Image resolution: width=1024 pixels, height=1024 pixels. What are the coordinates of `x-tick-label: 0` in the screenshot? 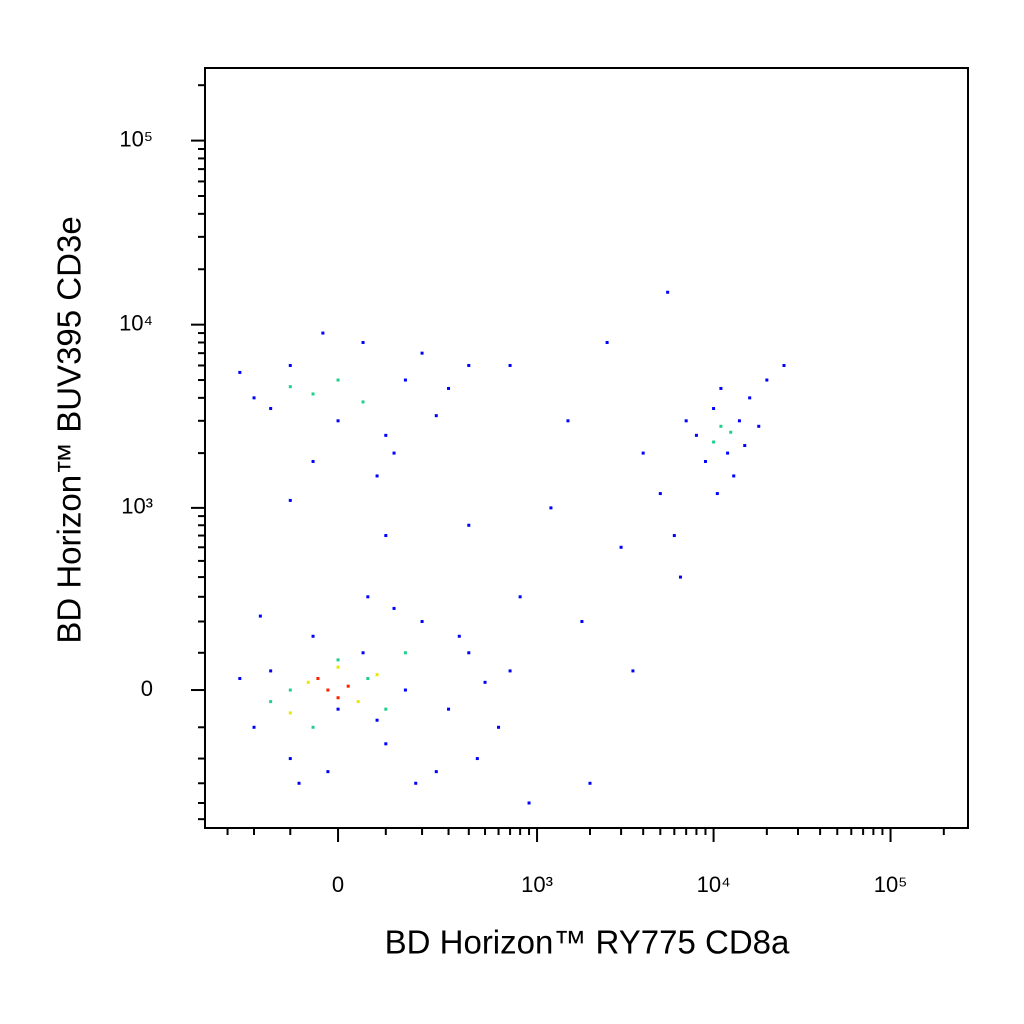 It's located at (338, 884).